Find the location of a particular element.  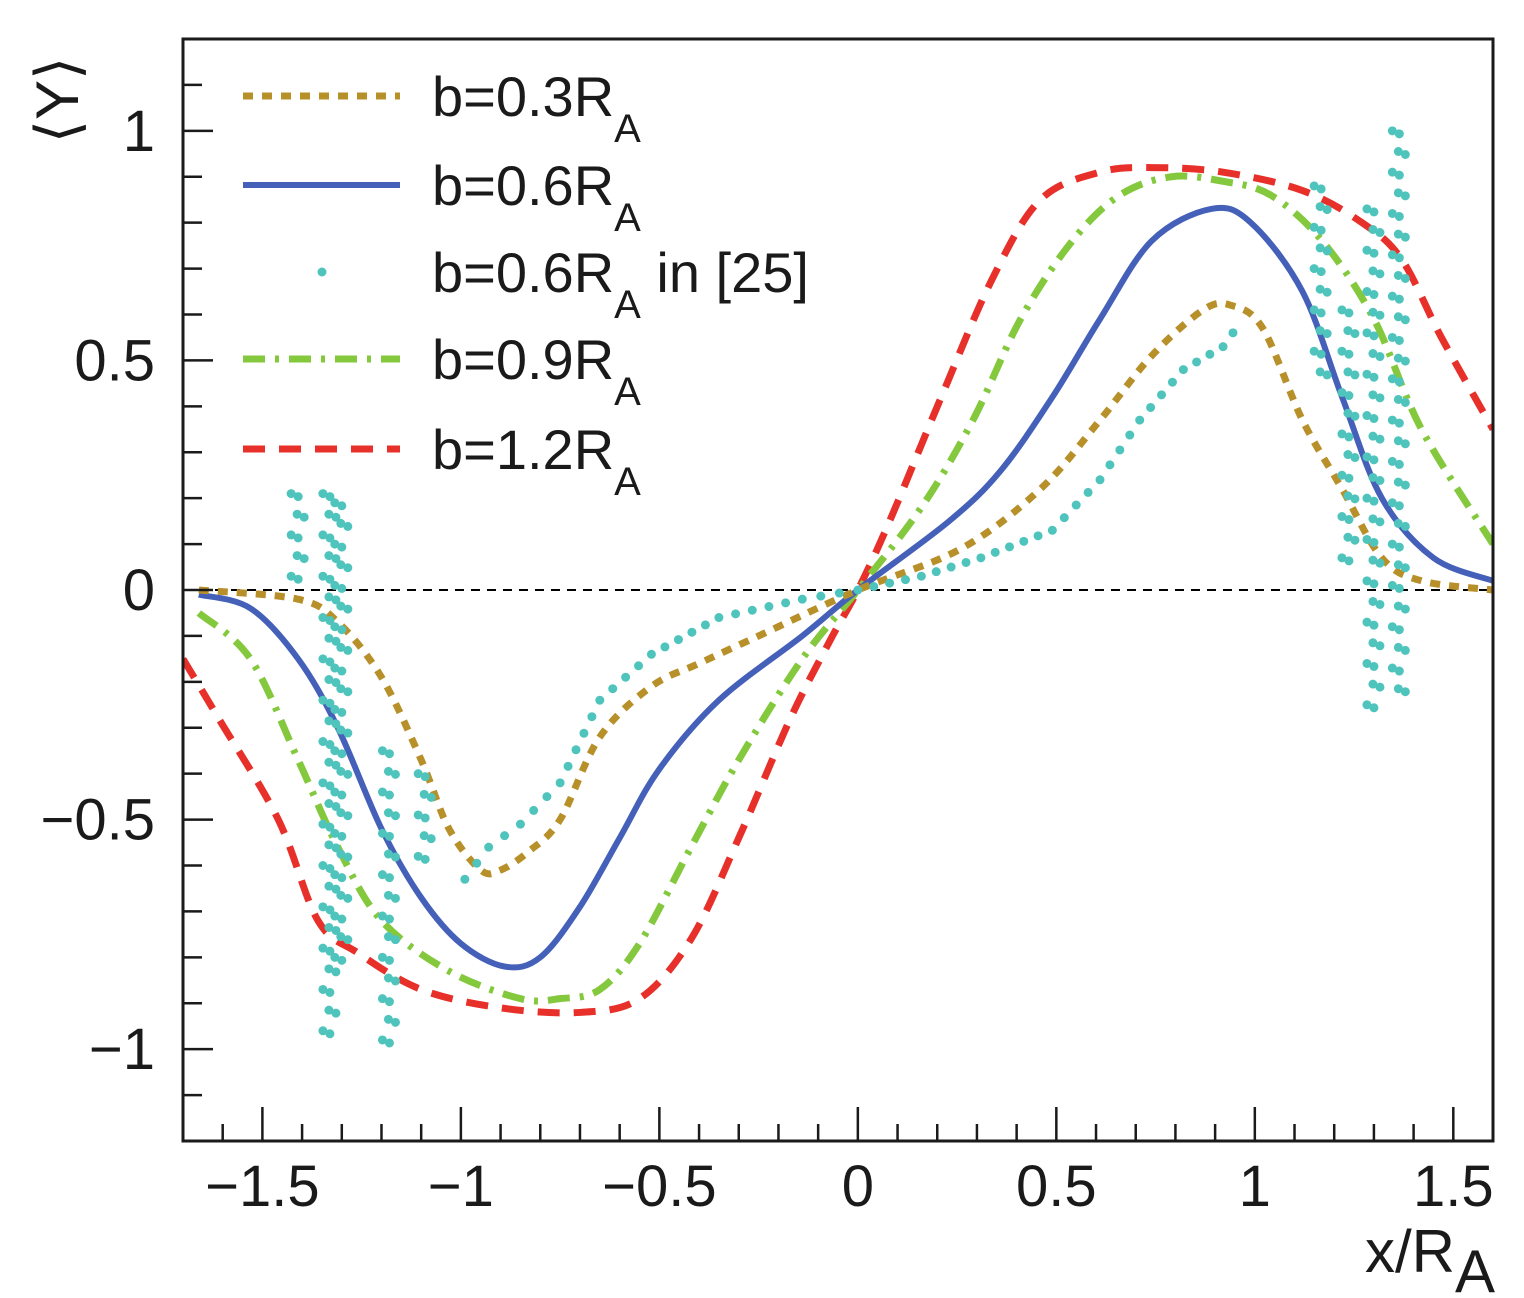

legend-label: b=0.6RA in [25] is located at coordinates (620, 284).